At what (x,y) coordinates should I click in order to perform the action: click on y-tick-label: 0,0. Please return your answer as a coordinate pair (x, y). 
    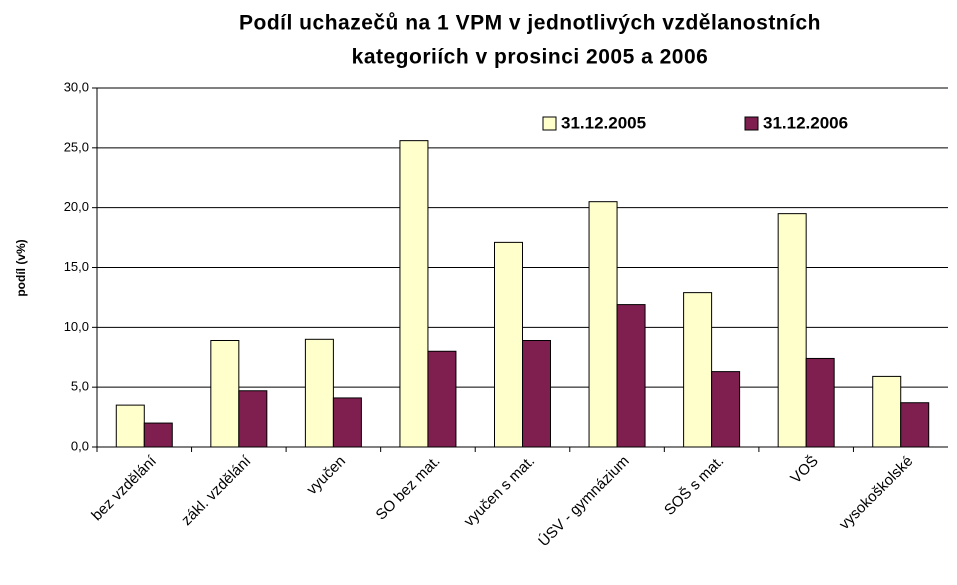
    Looking at the image, I should click on (80, 445).